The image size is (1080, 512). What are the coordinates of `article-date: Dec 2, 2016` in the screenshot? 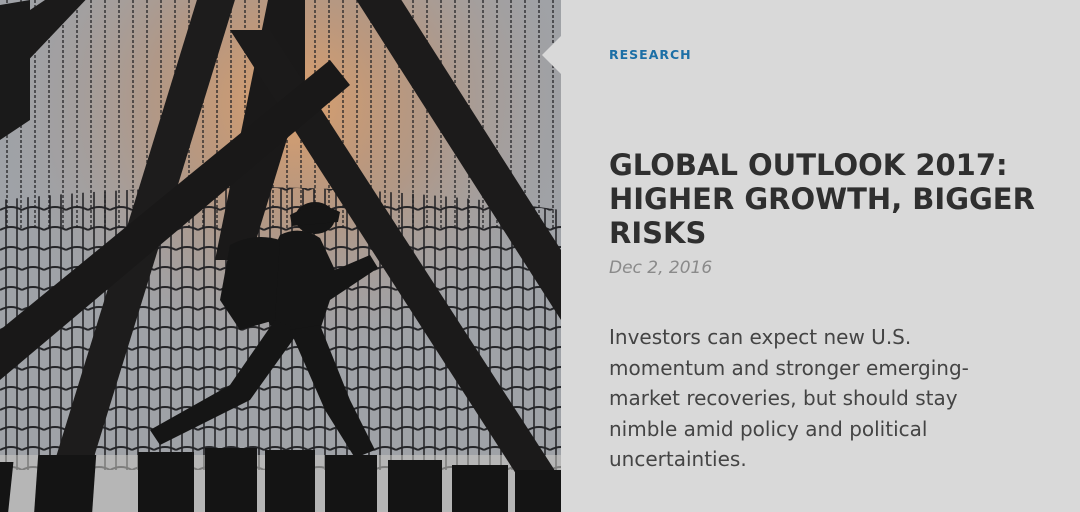 It's located at (661, 268).